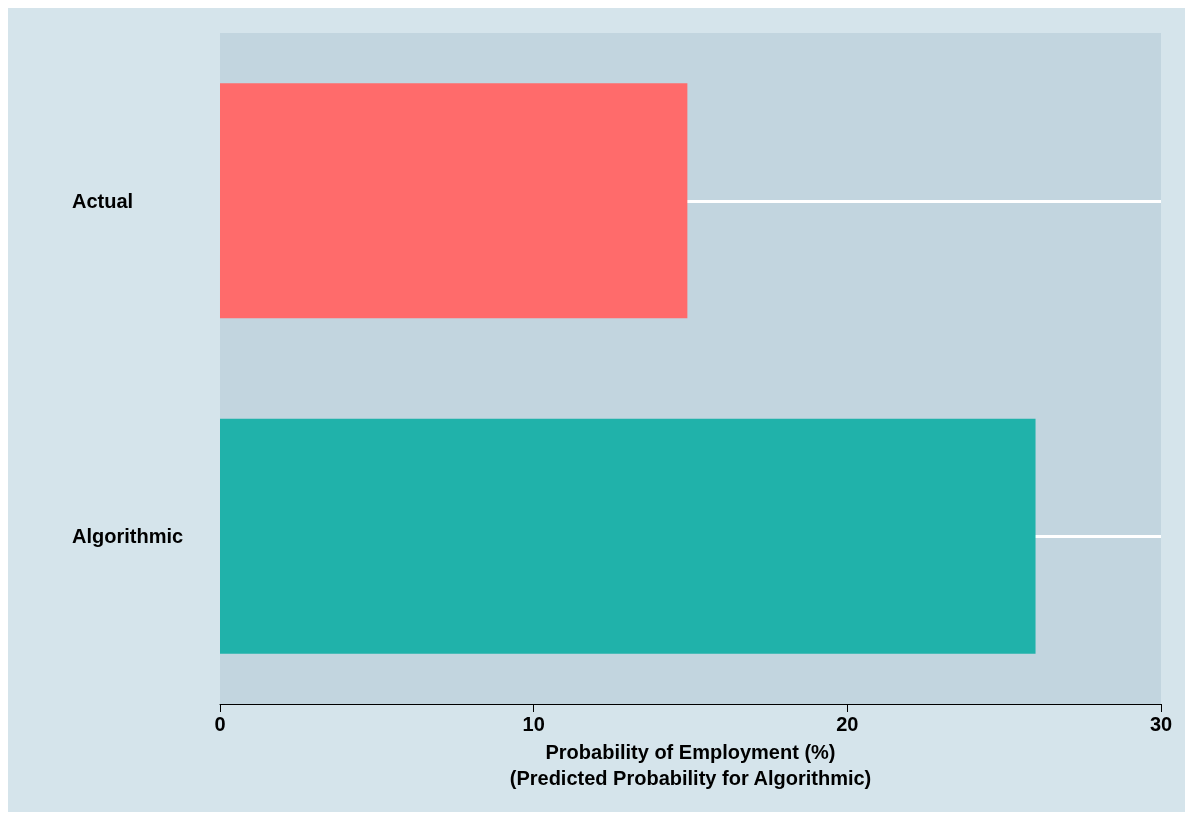 The image size is (1193, 820). Describe the element at coordinates (103, 200) in the screenshot. I see `y-tick-label: Actual` at that location.